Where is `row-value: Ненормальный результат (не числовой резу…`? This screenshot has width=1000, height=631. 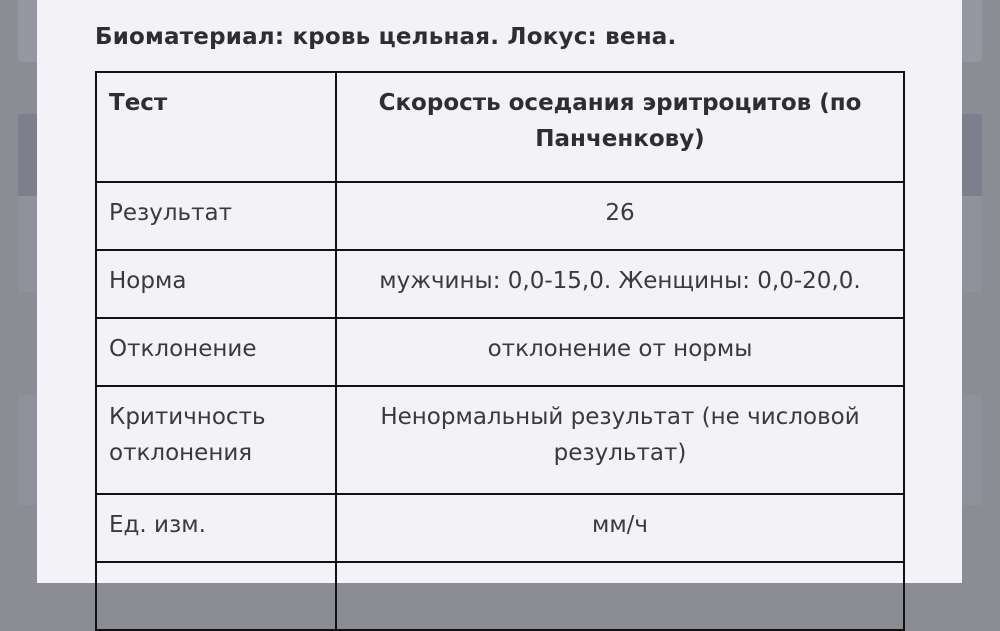
row-value: Ненормальный результат (не числовой резу… is located at coordinates (620, 440).